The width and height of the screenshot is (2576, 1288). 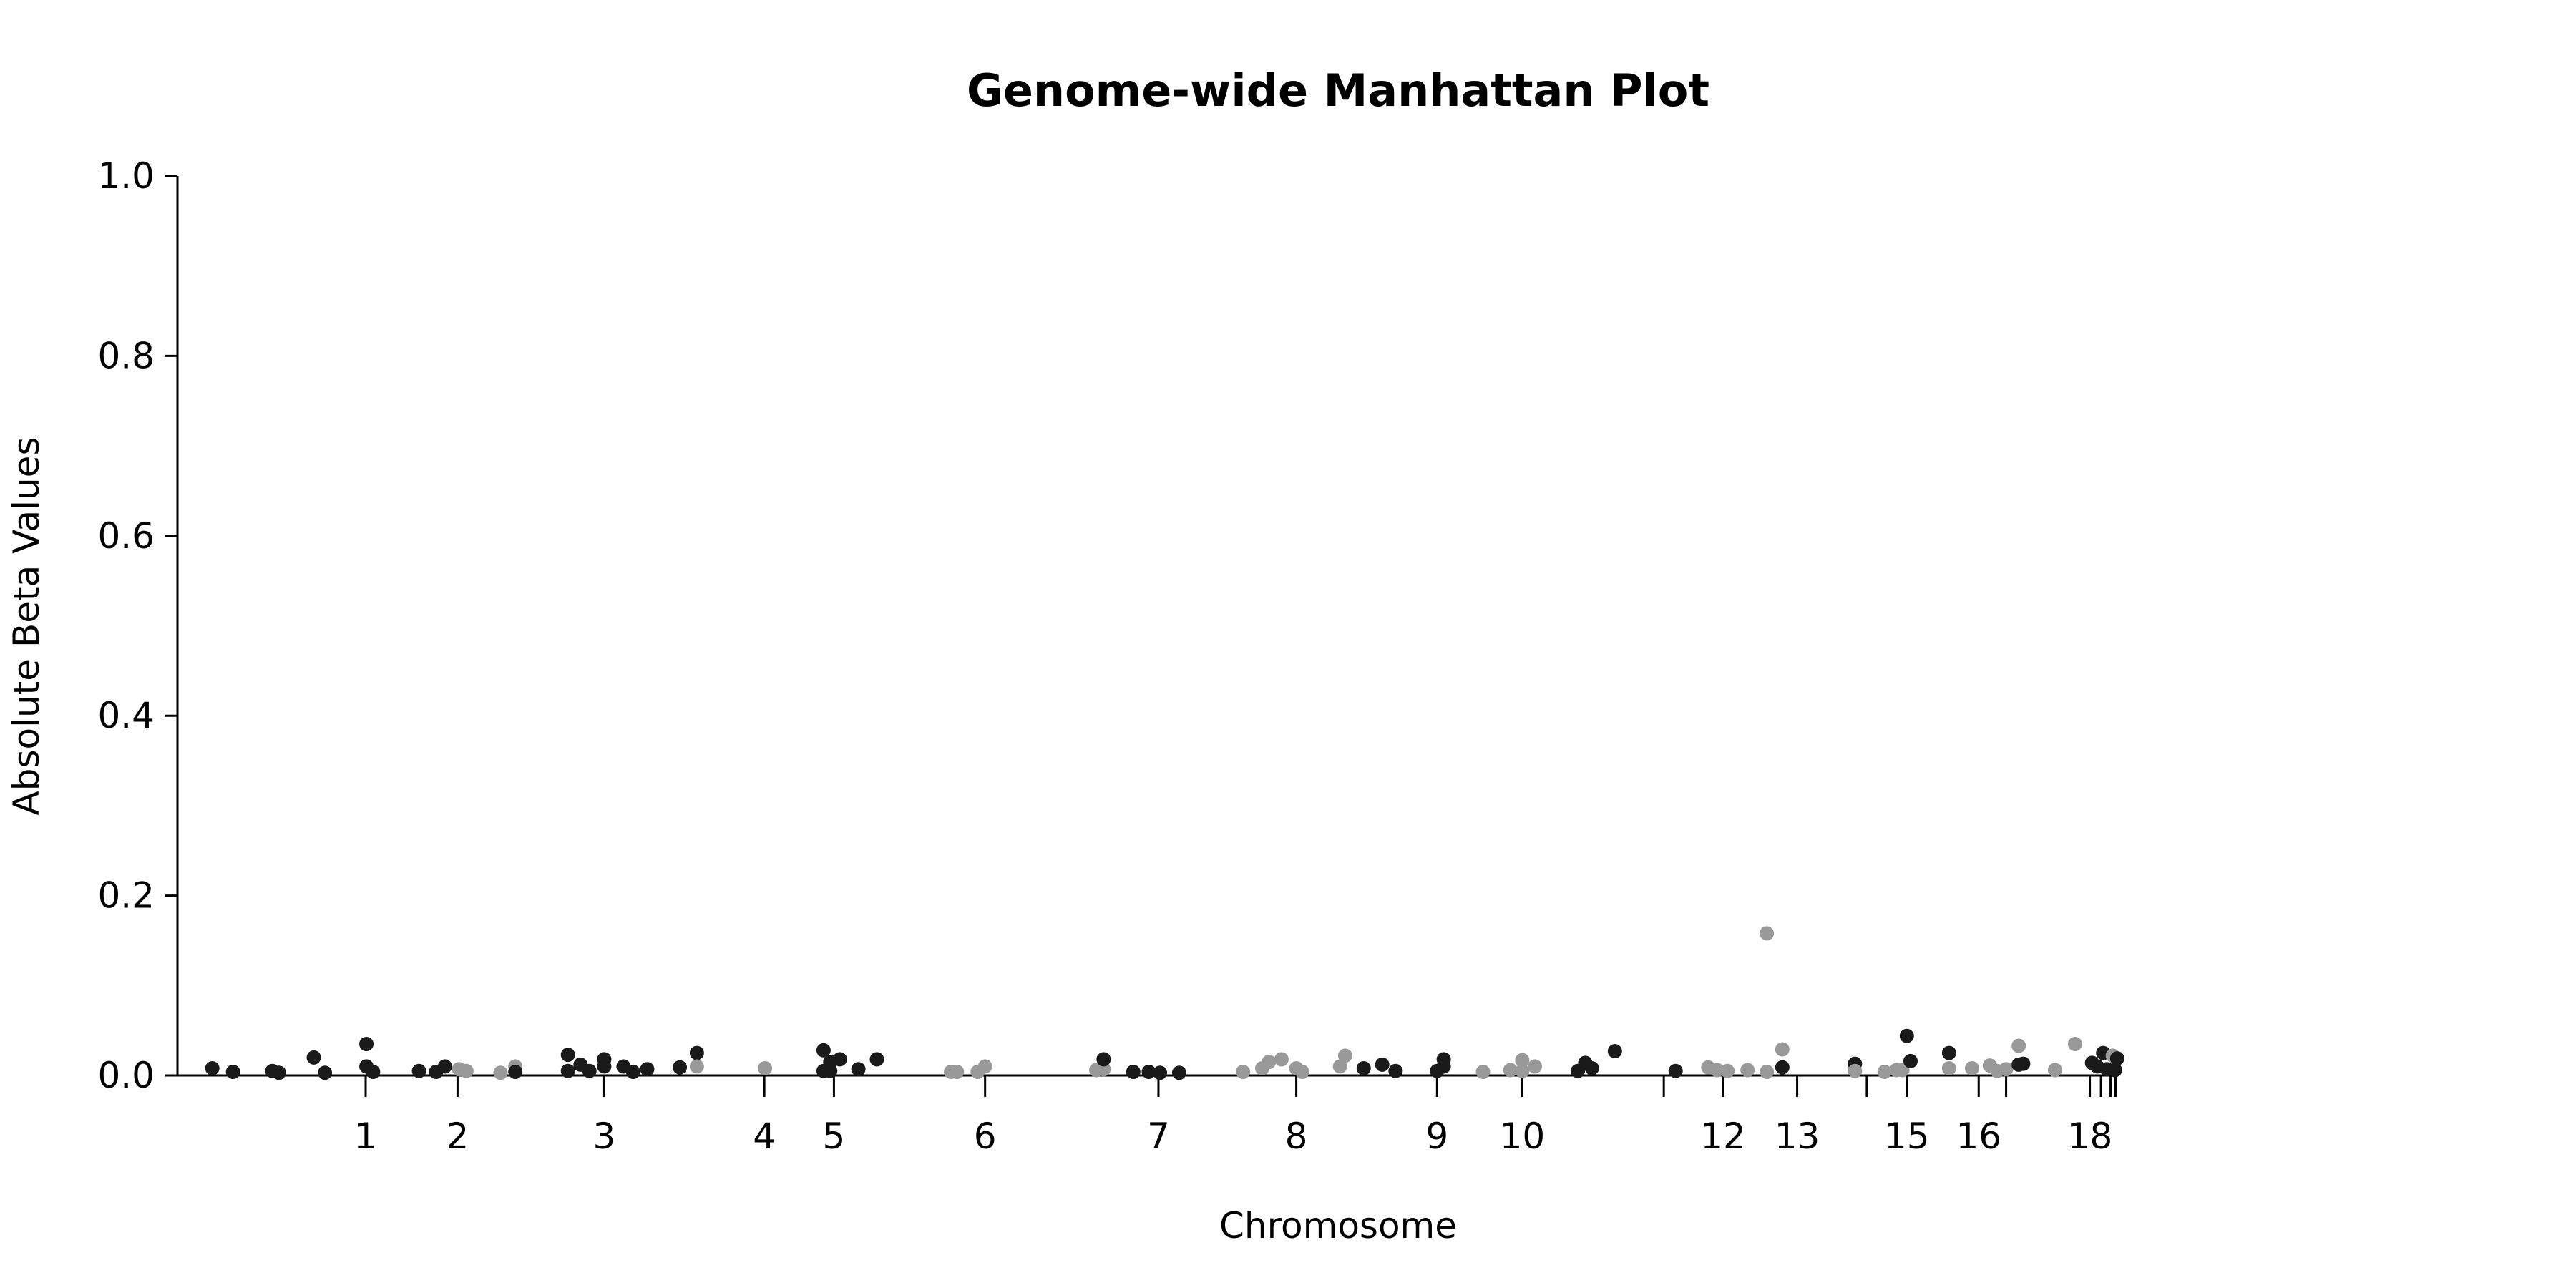 I want to click on x-tick-label: 8, so click(x=1296, y=1136).